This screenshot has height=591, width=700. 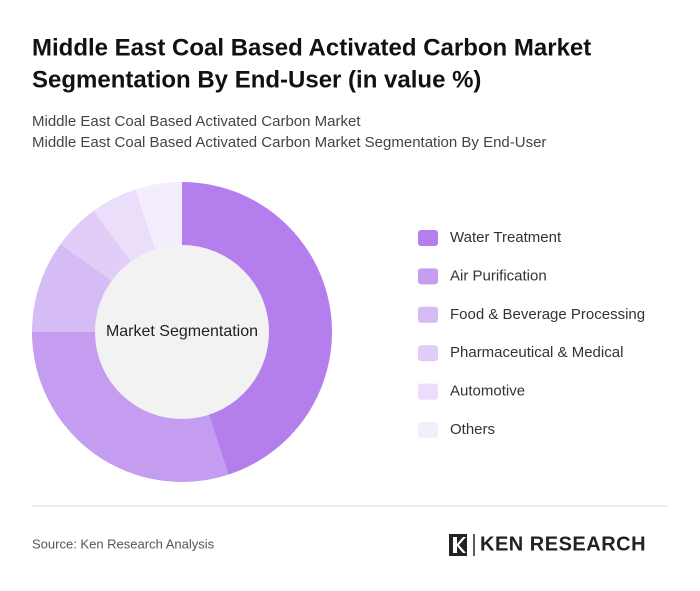 What do you see at coordinates (506, 237) in the screenshot?
I see `legend-label: Water Treatment` at bounding box center [506, 237].